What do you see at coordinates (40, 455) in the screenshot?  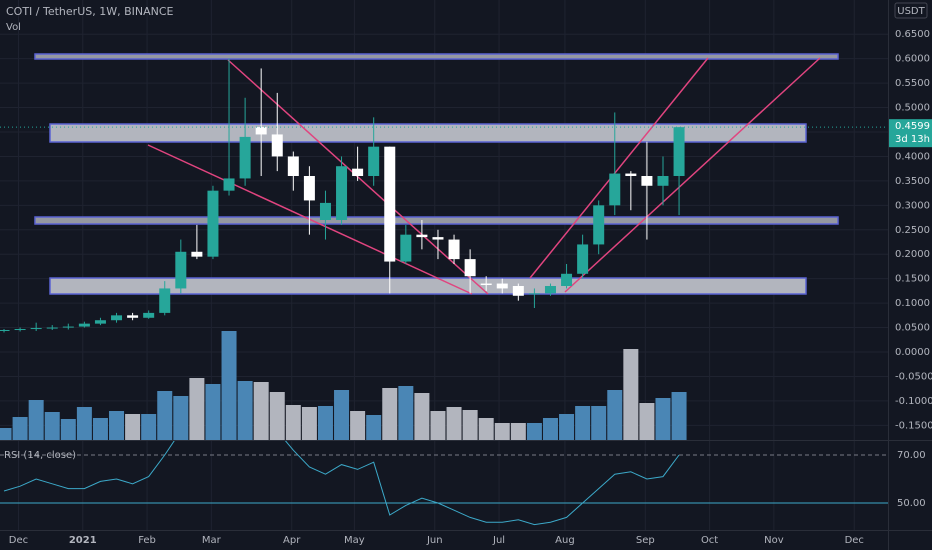 I see `rsi-label: RSI (14, close)` at bounding box center [40, 455].